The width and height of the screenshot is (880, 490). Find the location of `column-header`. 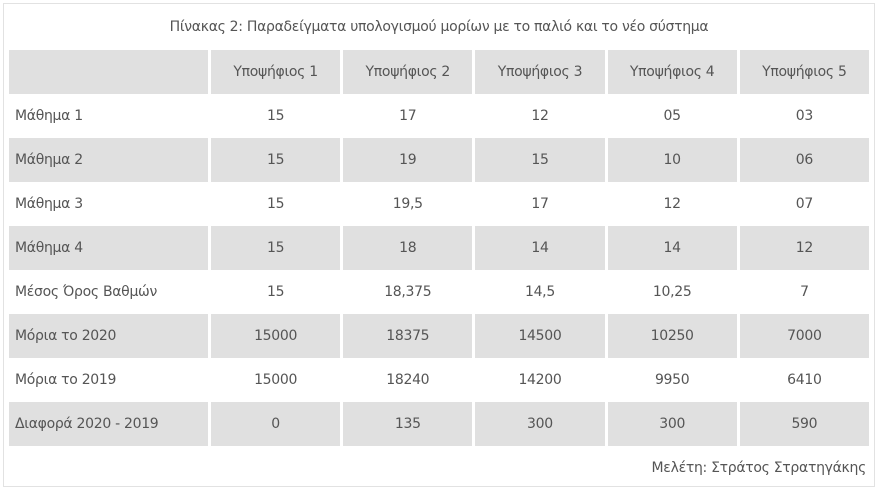

column-header is located at coordinates (108, 72).